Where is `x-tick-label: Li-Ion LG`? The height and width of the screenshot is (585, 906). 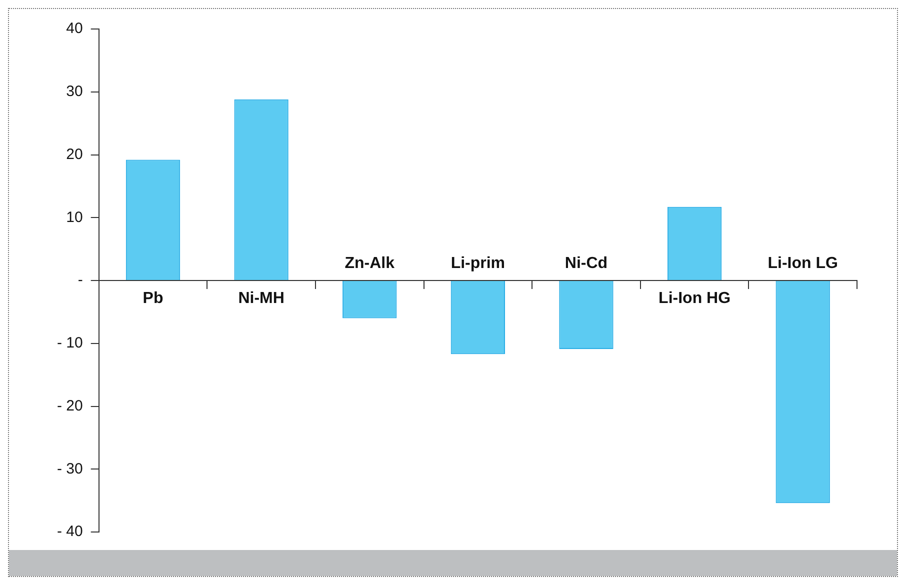 x-tick-label: Li-Ion LG is located at coordinates (803, 263).